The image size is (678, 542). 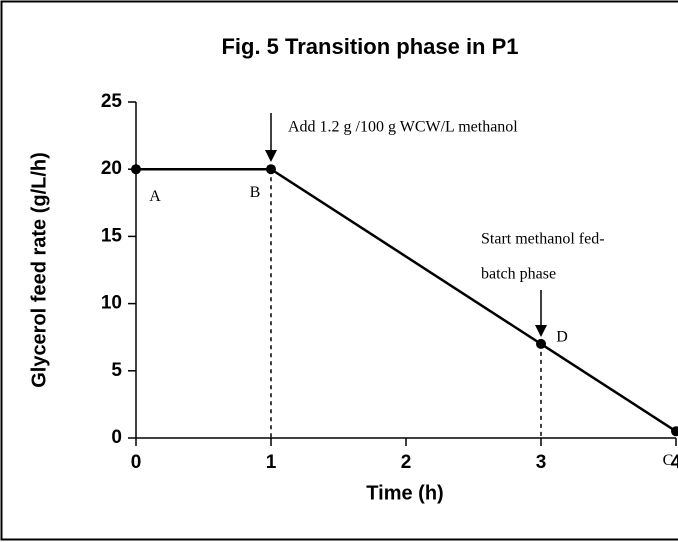 I want to click on y-axis-label: Glycerol feed rate (g/L/h), so click(x=39, y=270).